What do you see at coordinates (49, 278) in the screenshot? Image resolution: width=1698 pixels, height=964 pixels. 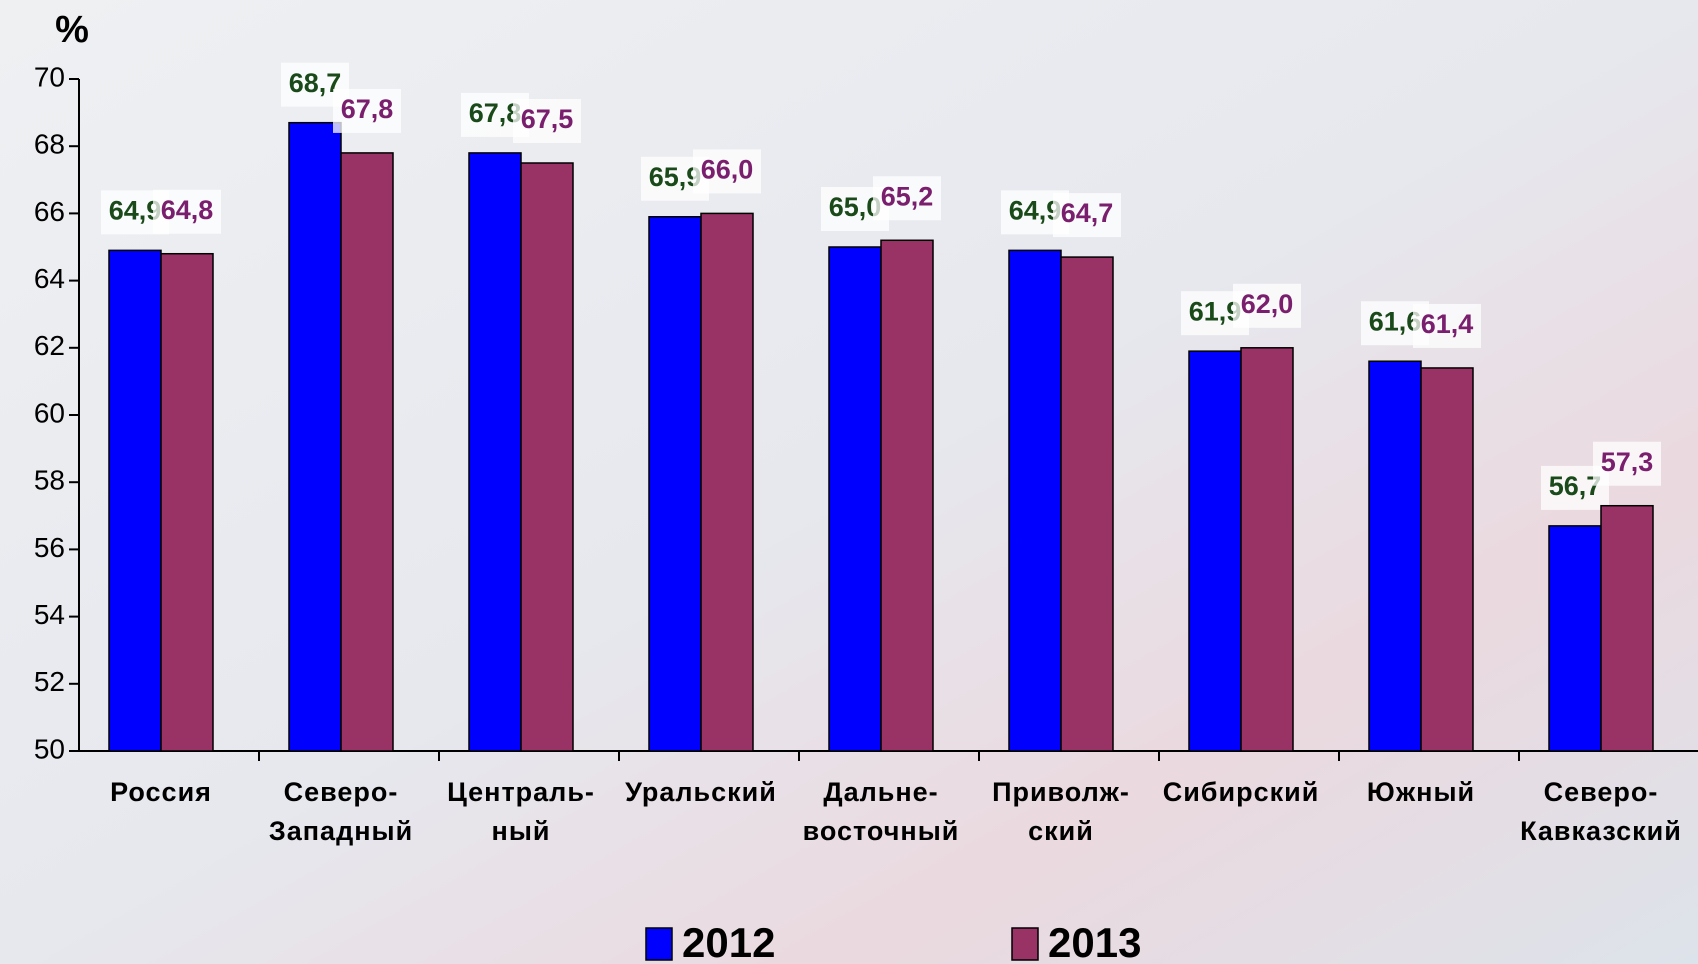 I see `y-tick-label: 64` at bounding box center [49, 278].